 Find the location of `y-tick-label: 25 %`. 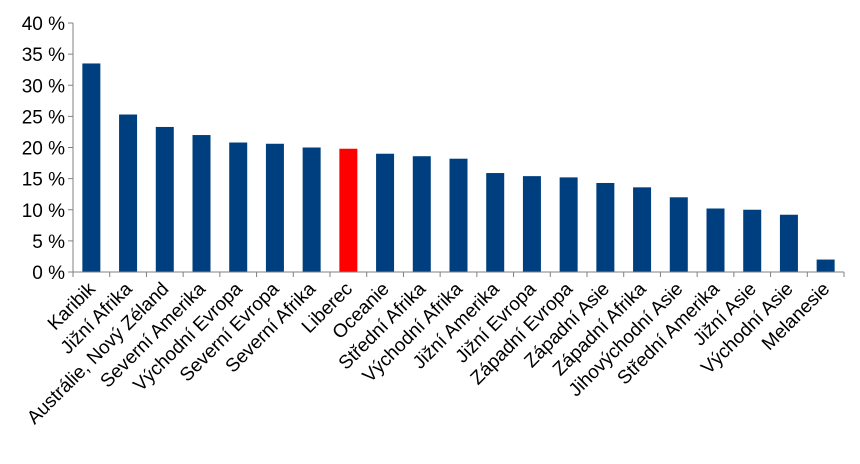

y-tick-label: 25 % is located at coordinates (43, 117).